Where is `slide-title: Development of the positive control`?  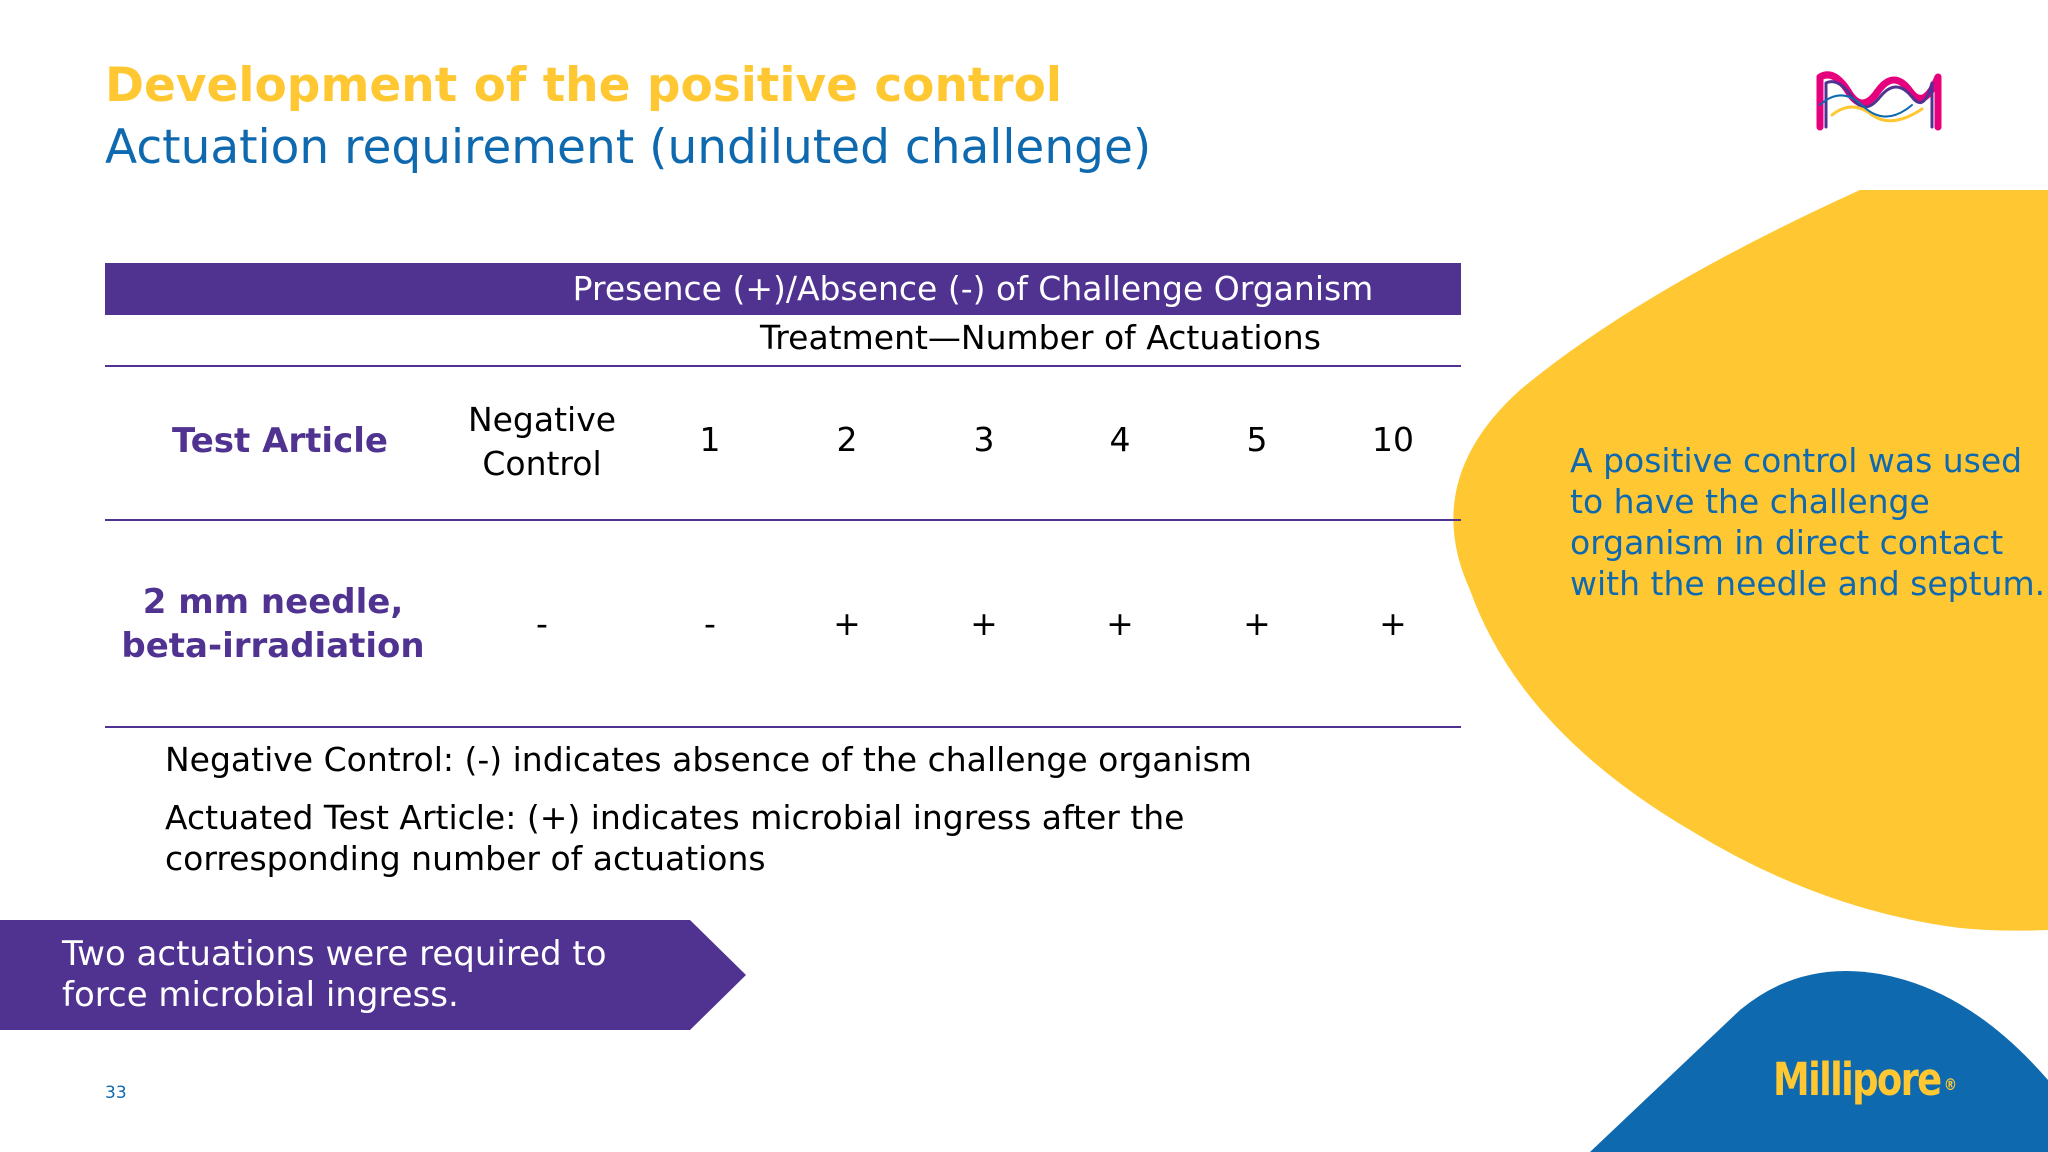
slide-title: Development of the positive control is located at coordinates (583, 85).